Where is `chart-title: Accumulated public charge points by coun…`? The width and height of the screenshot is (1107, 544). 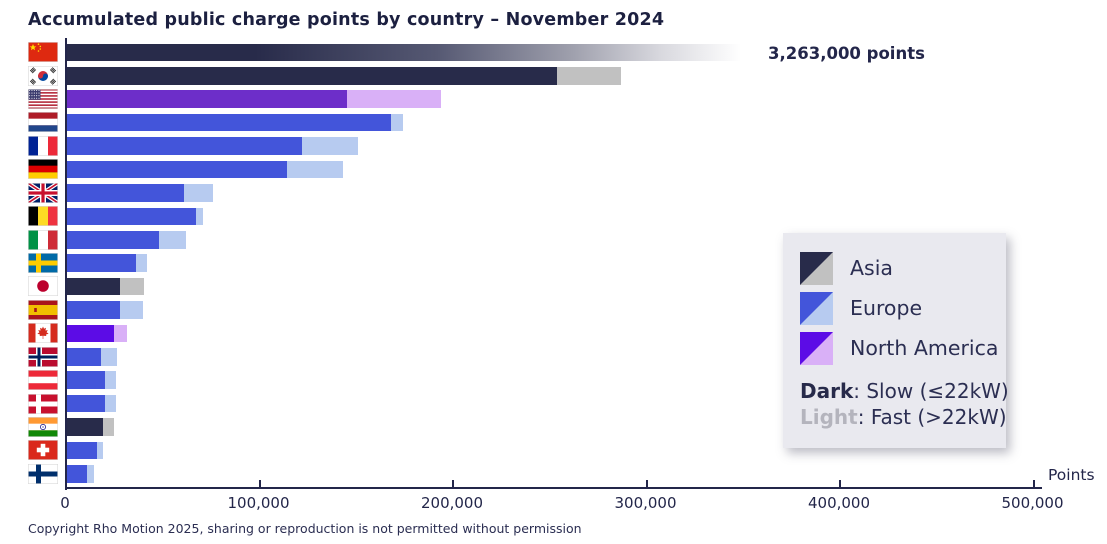
chart-title: Accumulated public charge points by coun… is located at coordinates (346, 20).